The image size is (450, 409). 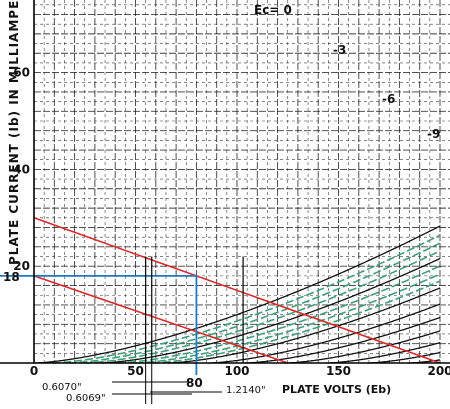 I want to click on x-tick-label: 200, so click(x=438, y=371).